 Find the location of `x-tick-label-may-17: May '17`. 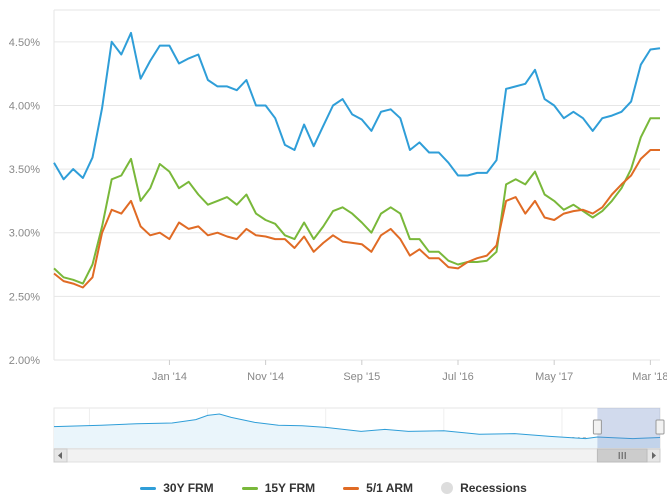

x-tick-label-may-17: May '17 is located at coordinates (554, 377).